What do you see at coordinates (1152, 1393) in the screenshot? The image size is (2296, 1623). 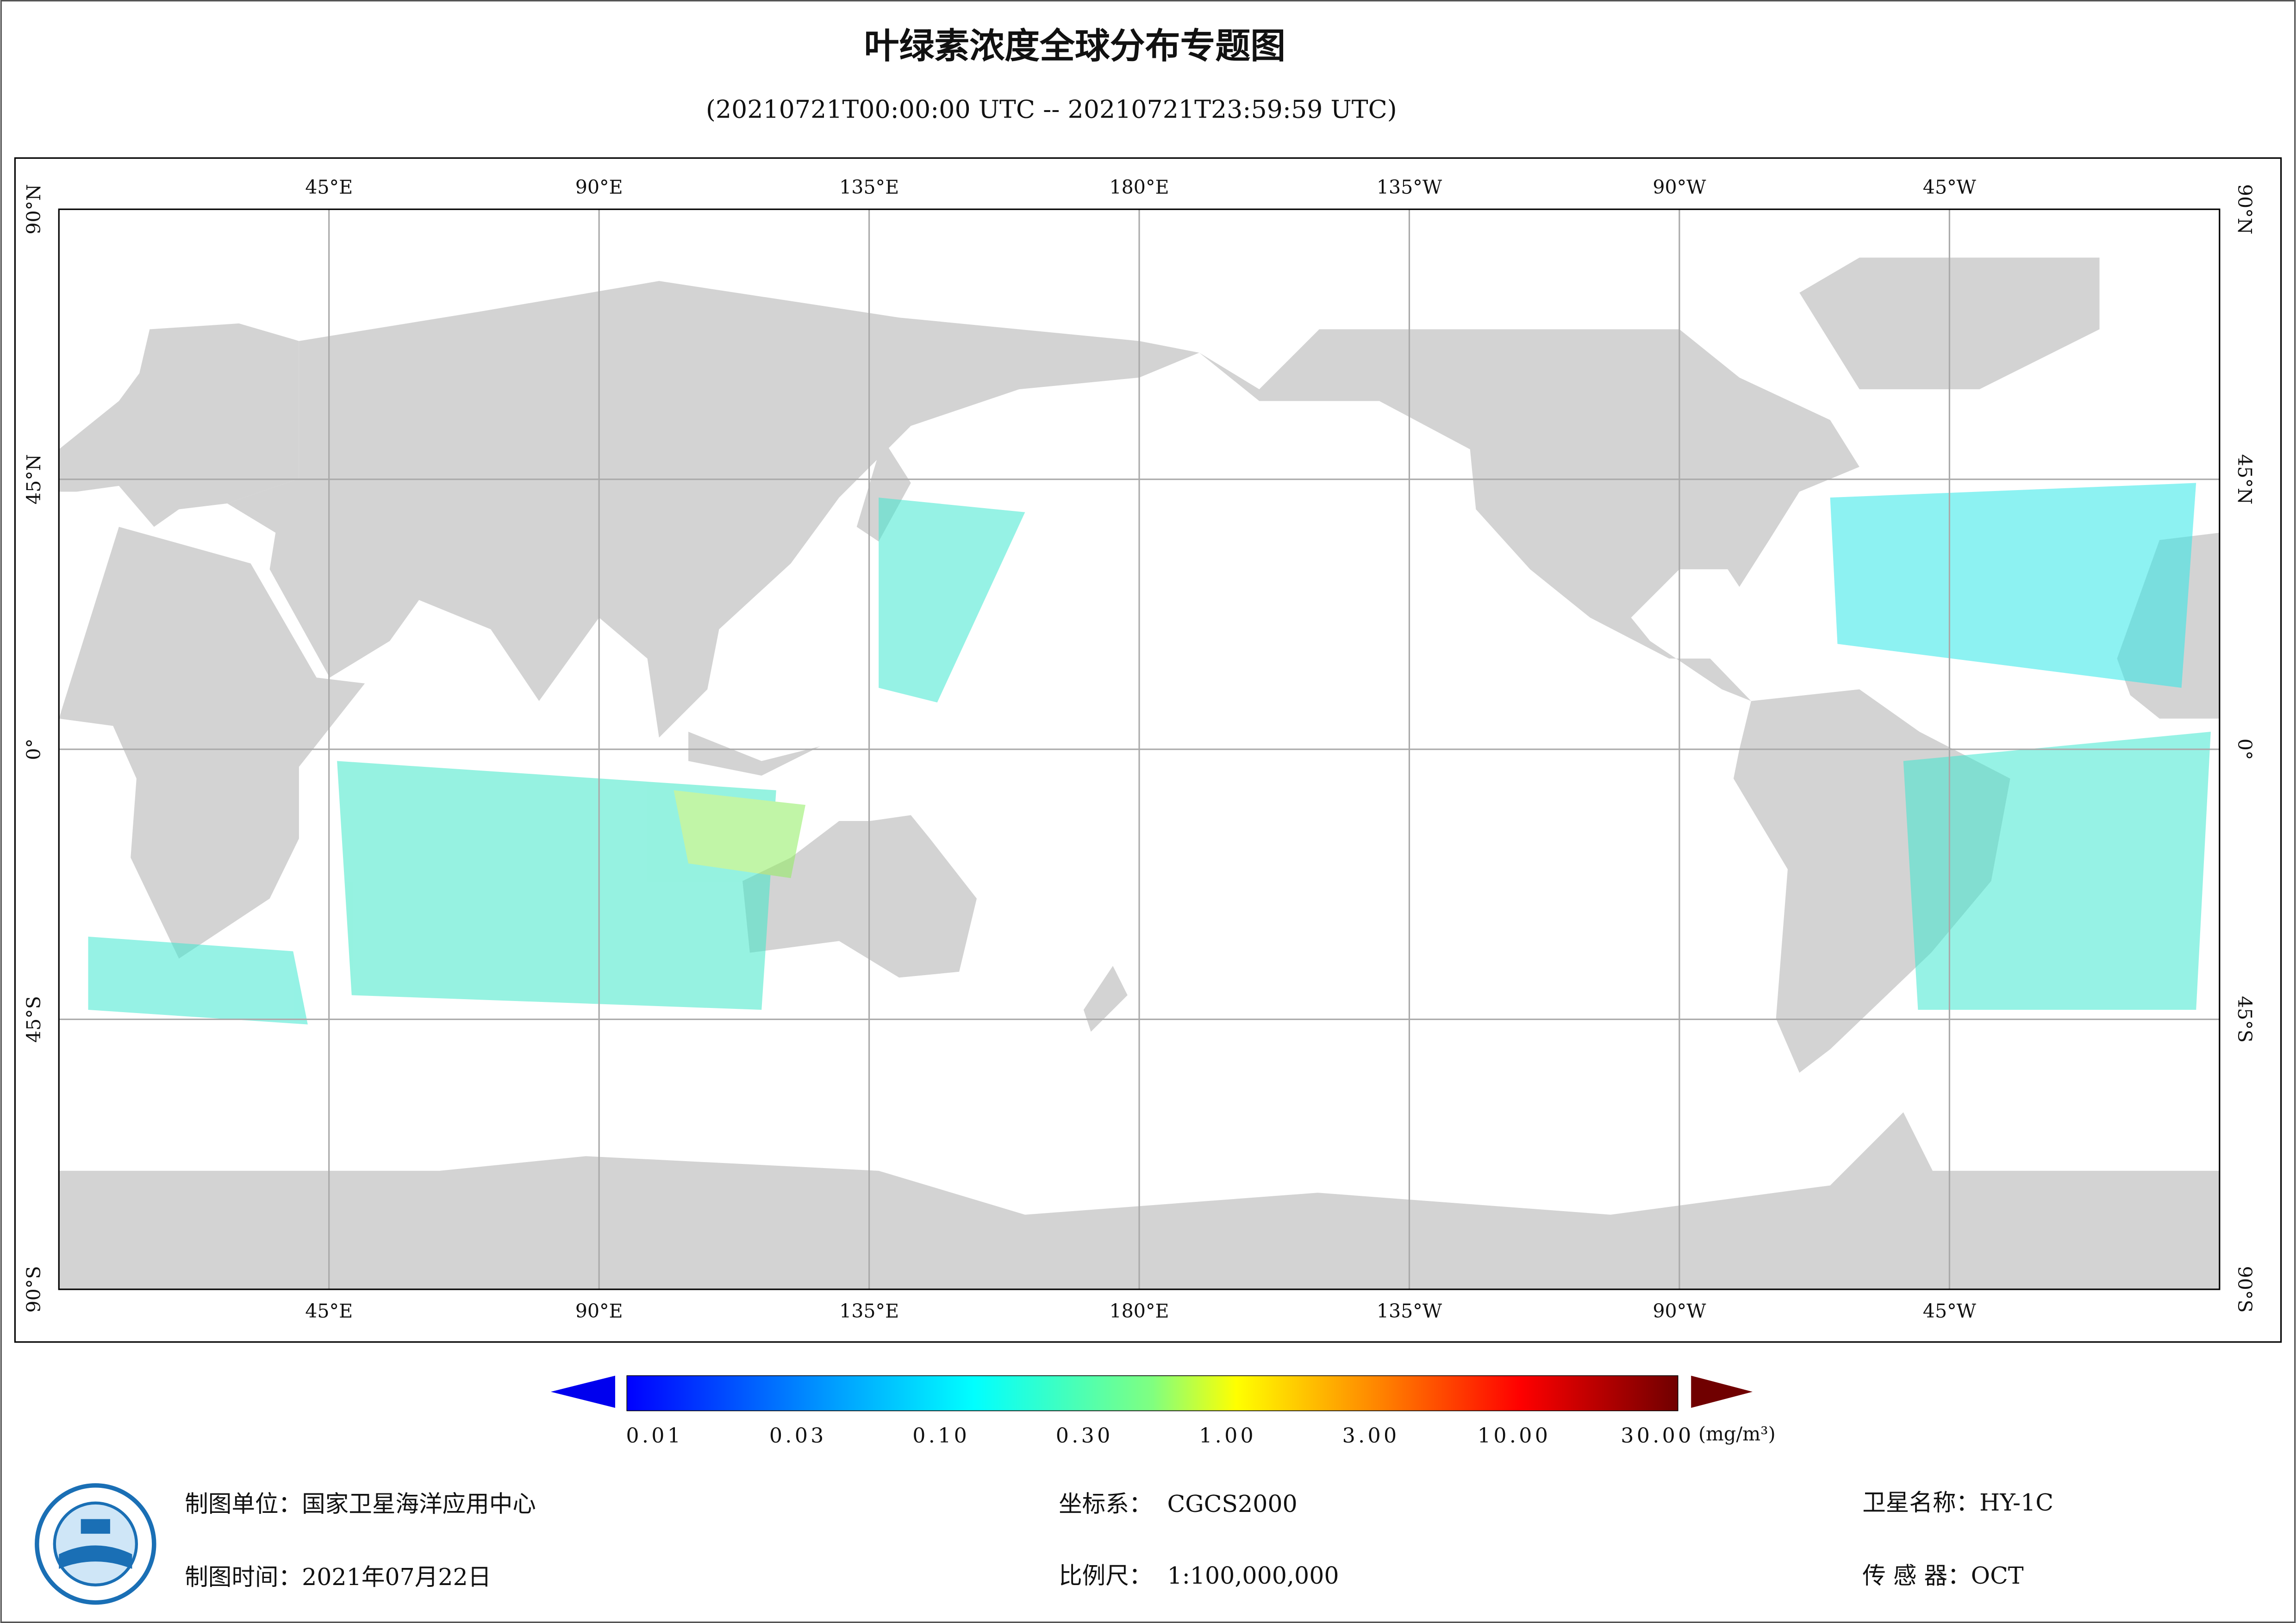 I see `colorbar` at bounding box center [1152, 1393].